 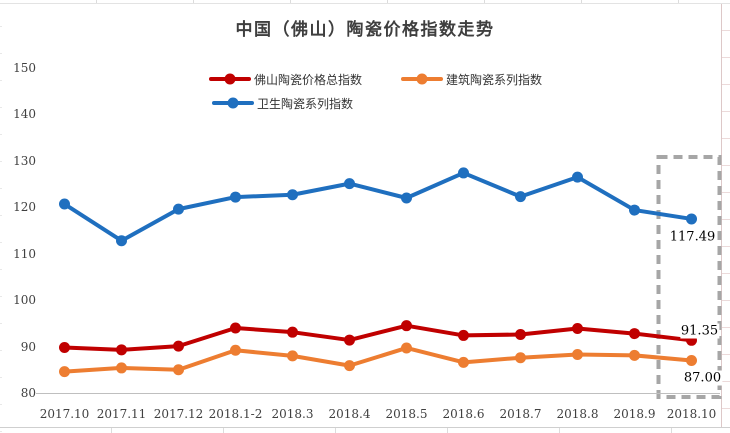 I want to click on data-point-foshan-total-index-2018.6, so click(x=463, y=335).